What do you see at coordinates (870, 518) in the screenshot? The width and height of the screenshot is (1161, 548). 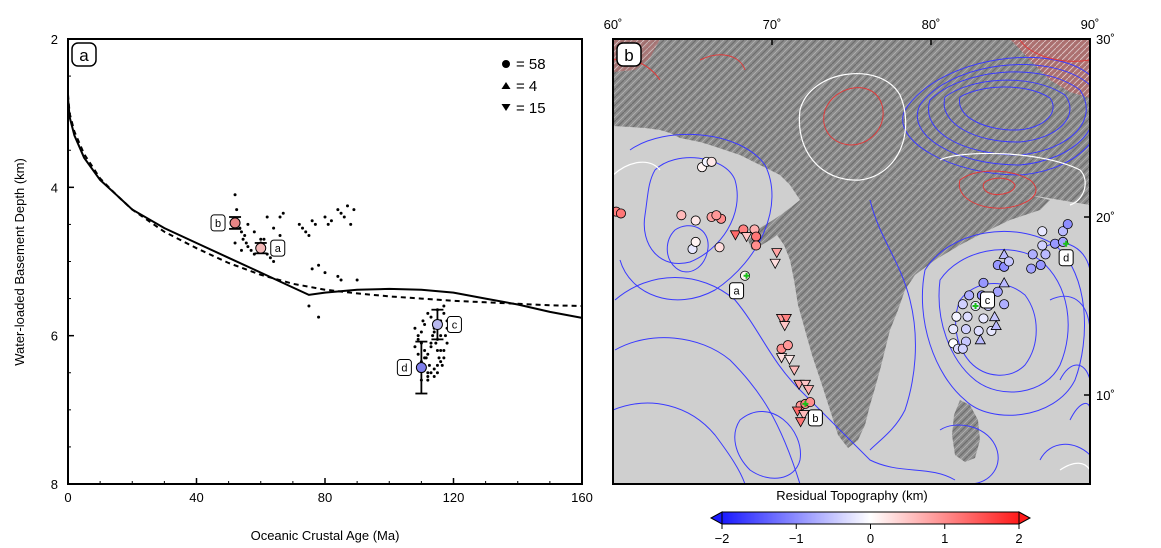 I see `colorbar-gradient` at bounding box center [870, 518].